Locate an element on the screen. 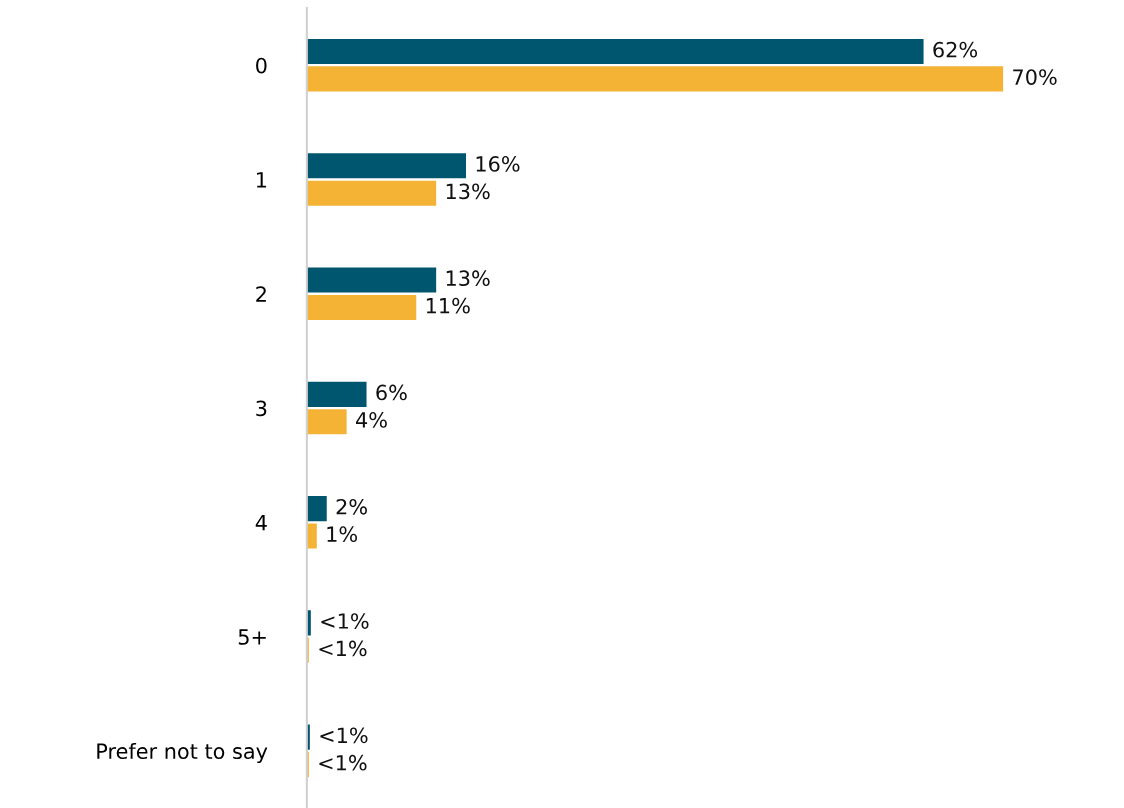 The width and height of the screenshot is (1124, 808). y-tick-label: Prefer not to say is located at coordinates (182, 753).